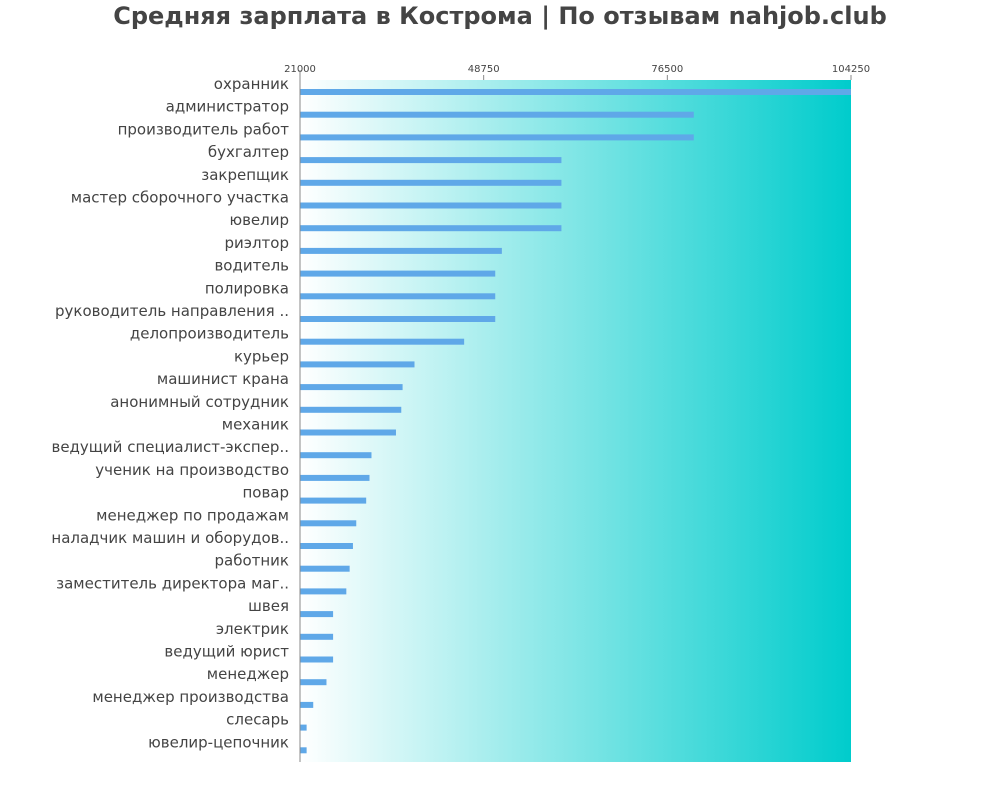 The image size is (1000, 800). Describe the element at coordinates (204, 129) in the screenshot. I see `category-label: производитель работ` at that location.